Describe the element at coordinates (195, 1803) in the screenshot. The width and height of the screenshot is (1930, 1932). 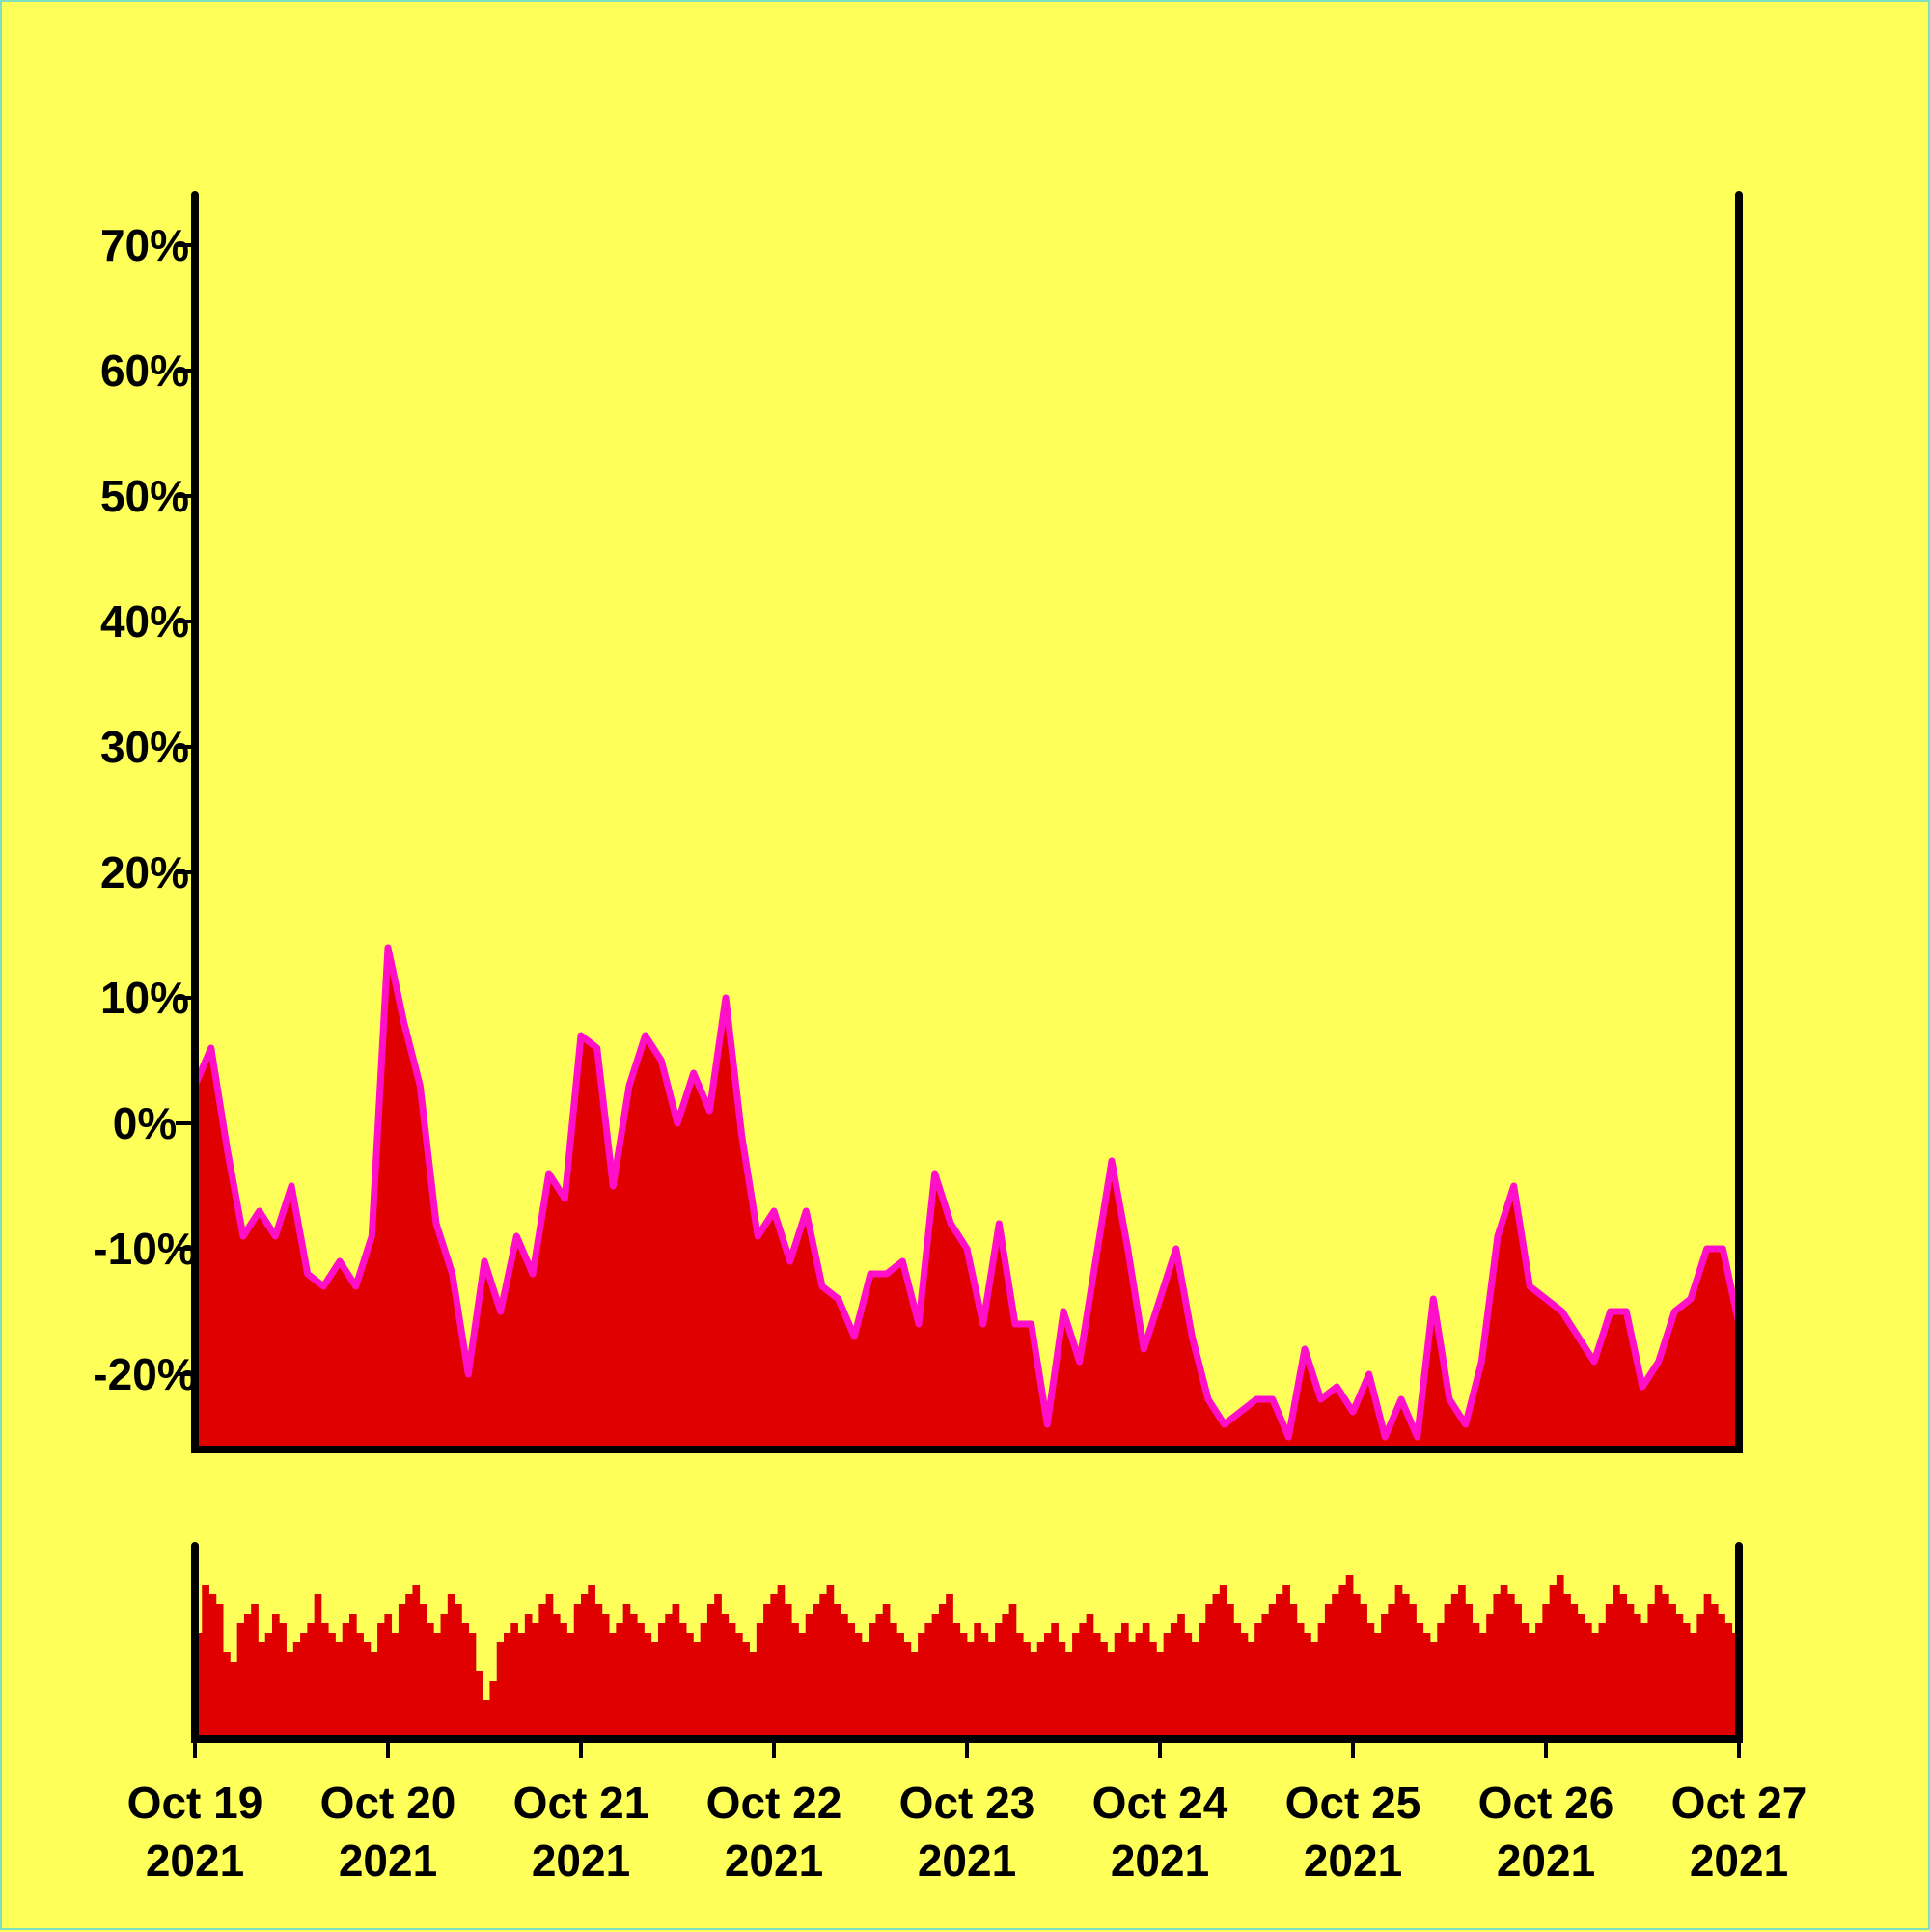
I see `x-tick-label: Oct 19` at that location.